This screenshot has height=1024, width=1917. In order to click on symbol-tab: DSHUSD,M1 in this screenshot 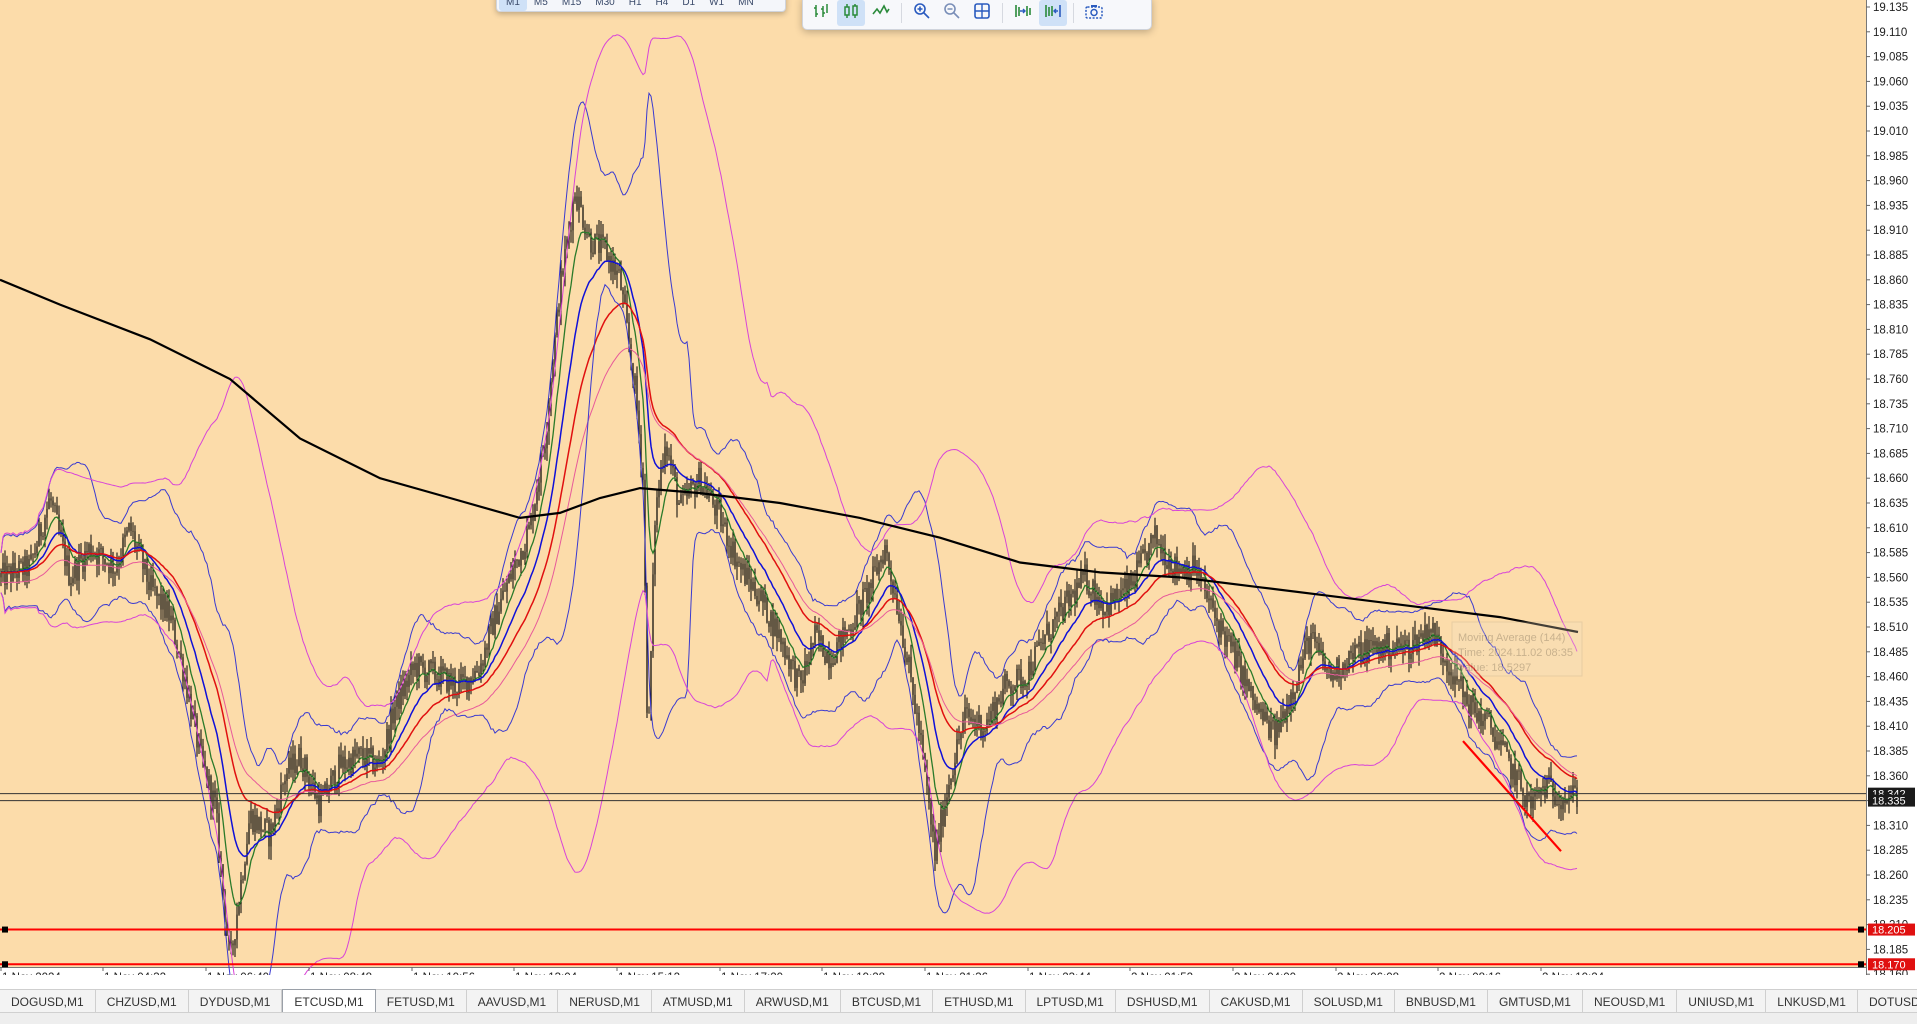, I will do `click(1163, 1001)`.